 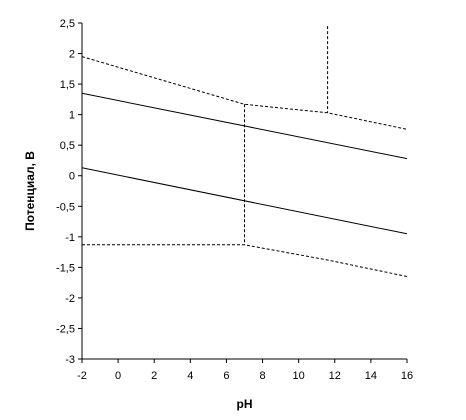 I want to click on y-tick-label: -0,5, so click(x=65, y=207).